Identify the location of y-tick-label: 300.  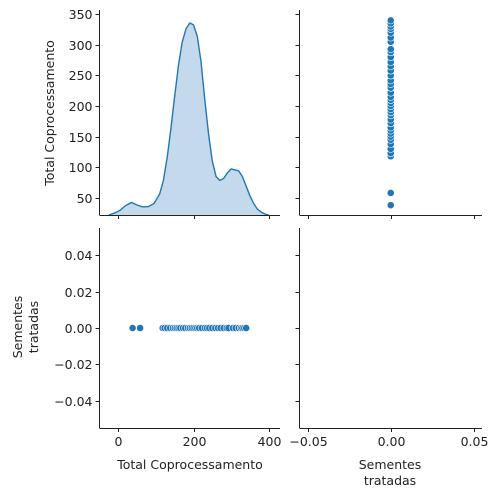
(81, 45).